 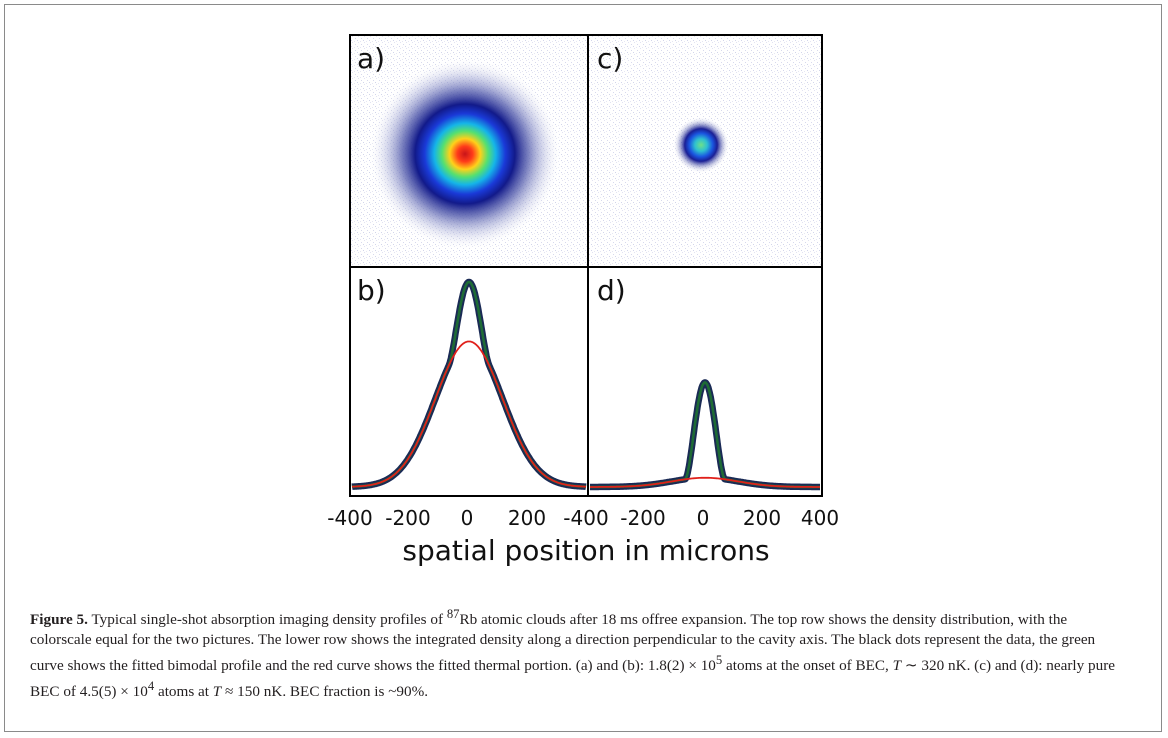 What do you see at coordinates (469, 414) in the screenshot?
I see `curve-b-thermal-fit` at bounding box center [469, 414].